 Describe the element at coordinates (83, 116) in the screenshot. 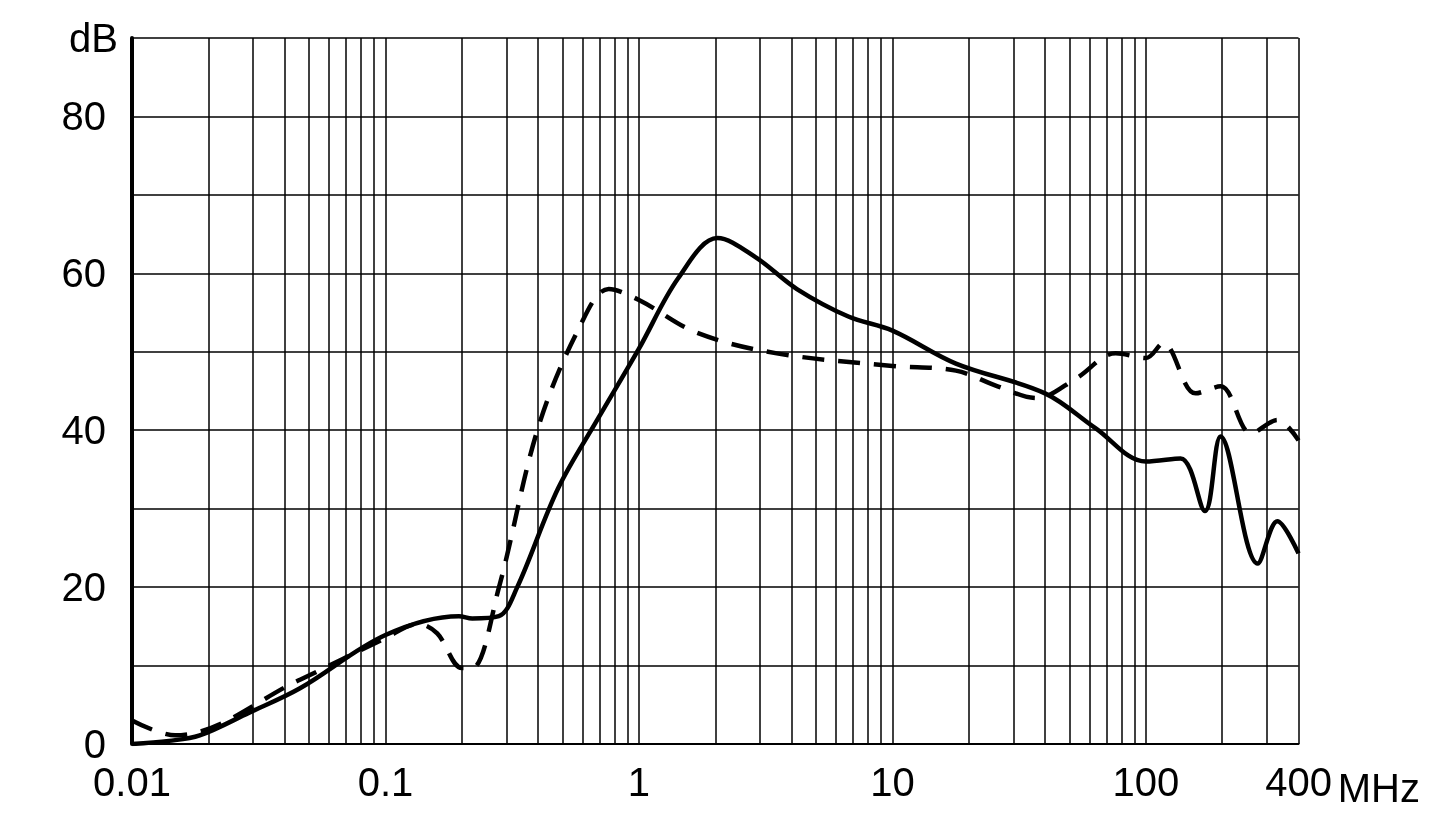

I see `y-tick-label: 80` at that location.